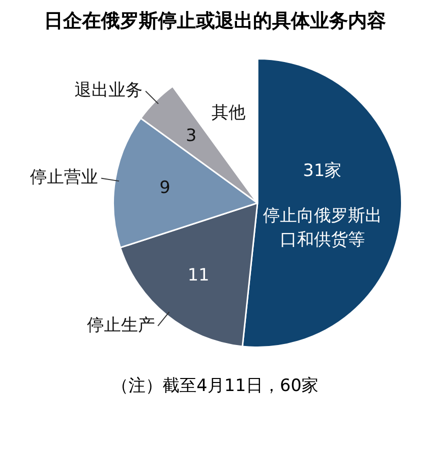  I want to click on slice-label: 停止生产, so click(120, 325).